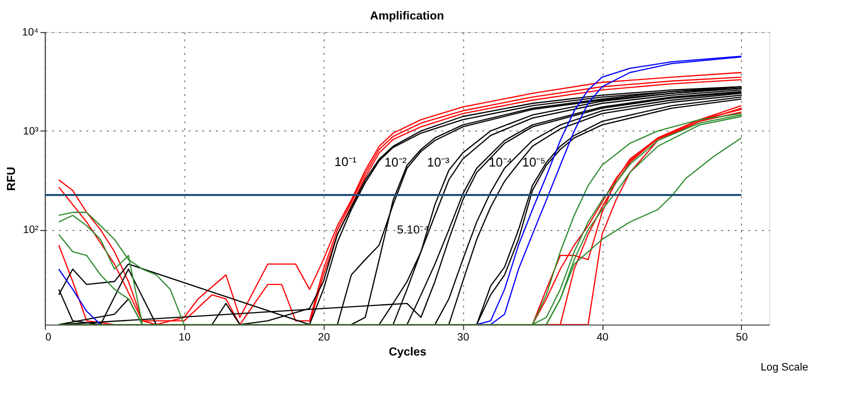  Describe the element at coordinates (48, 338) in the screenshot. I see `x-tick-label: 0` at that location.